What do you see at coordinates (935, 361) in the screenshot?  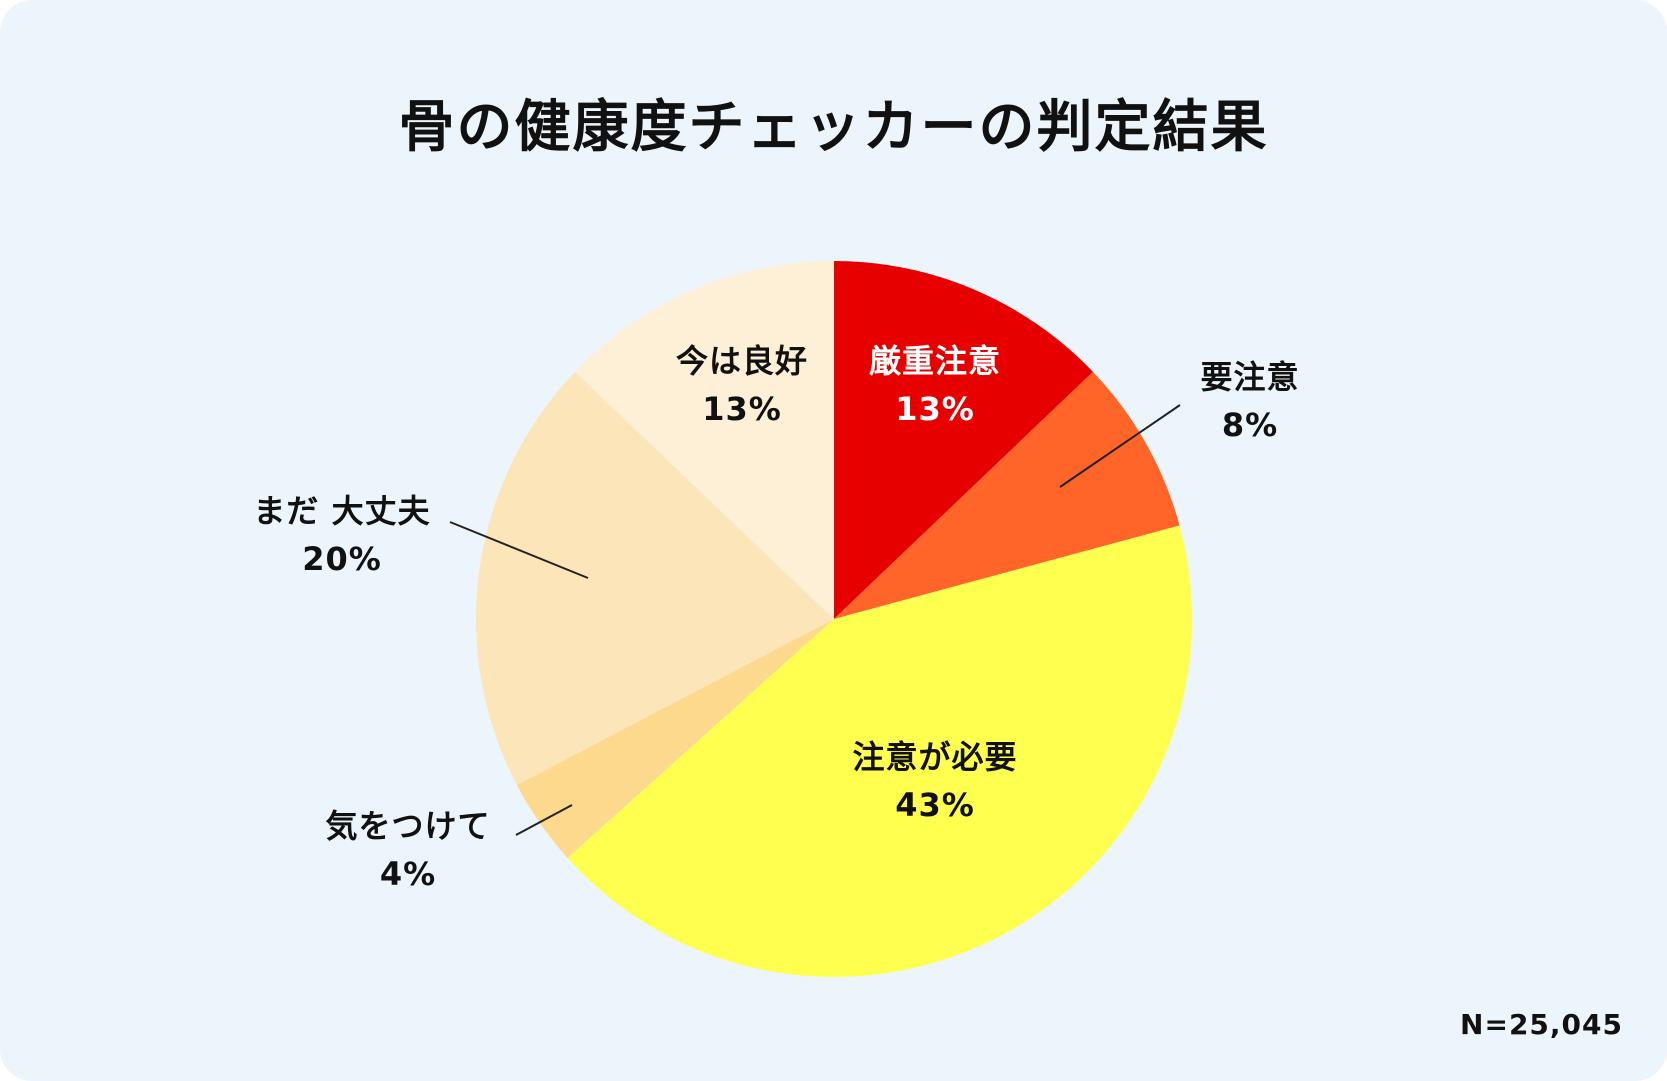 I see `slice-label-1: 厳重注意` at bounding box center [935, 361].